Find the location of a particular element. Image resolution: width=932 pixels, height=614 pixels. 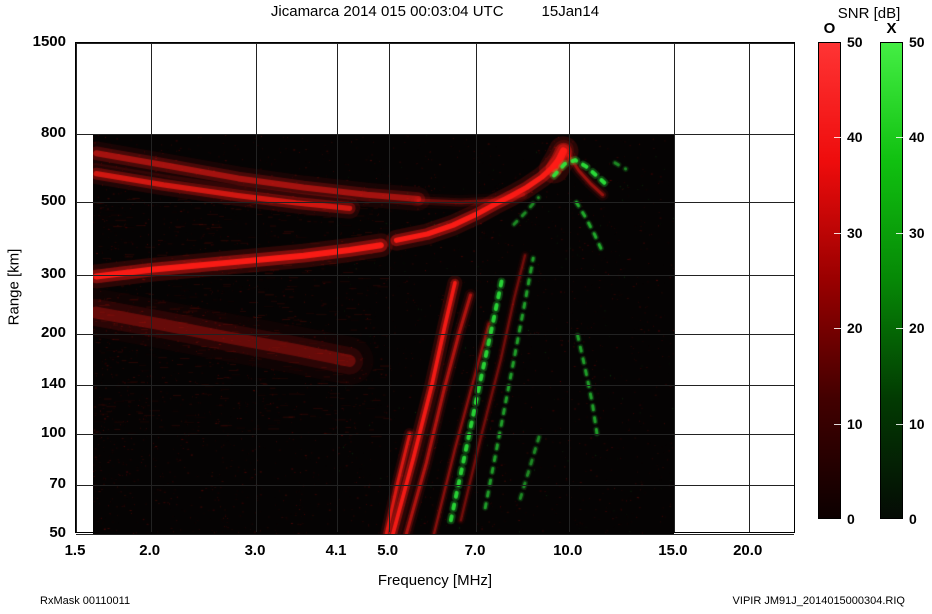

y-tick-label: 1500 is located at coordinates (49, 41).